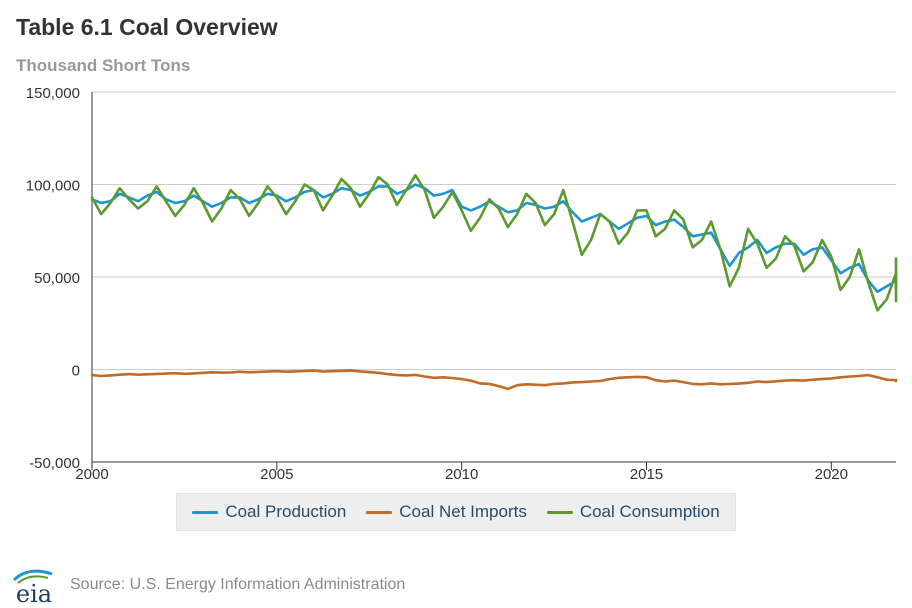 This screenshot has height=608, width=912. Describe the element at coordinates (53, 186) in the screenshot. I see `y-tick-label: 100,000` at that location.